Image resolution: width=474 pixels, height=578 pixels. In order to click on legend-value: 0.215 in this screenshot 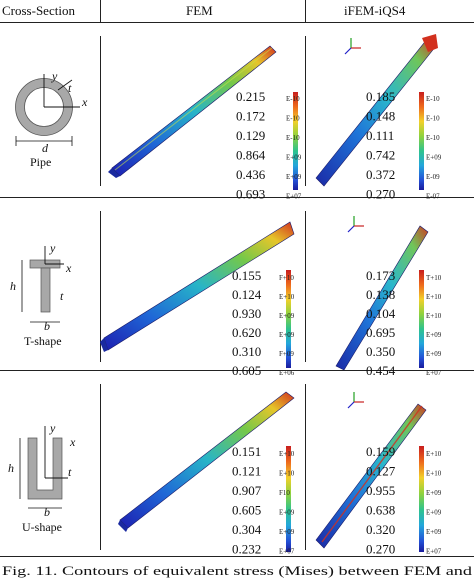, I will do `click(250, 96)`.